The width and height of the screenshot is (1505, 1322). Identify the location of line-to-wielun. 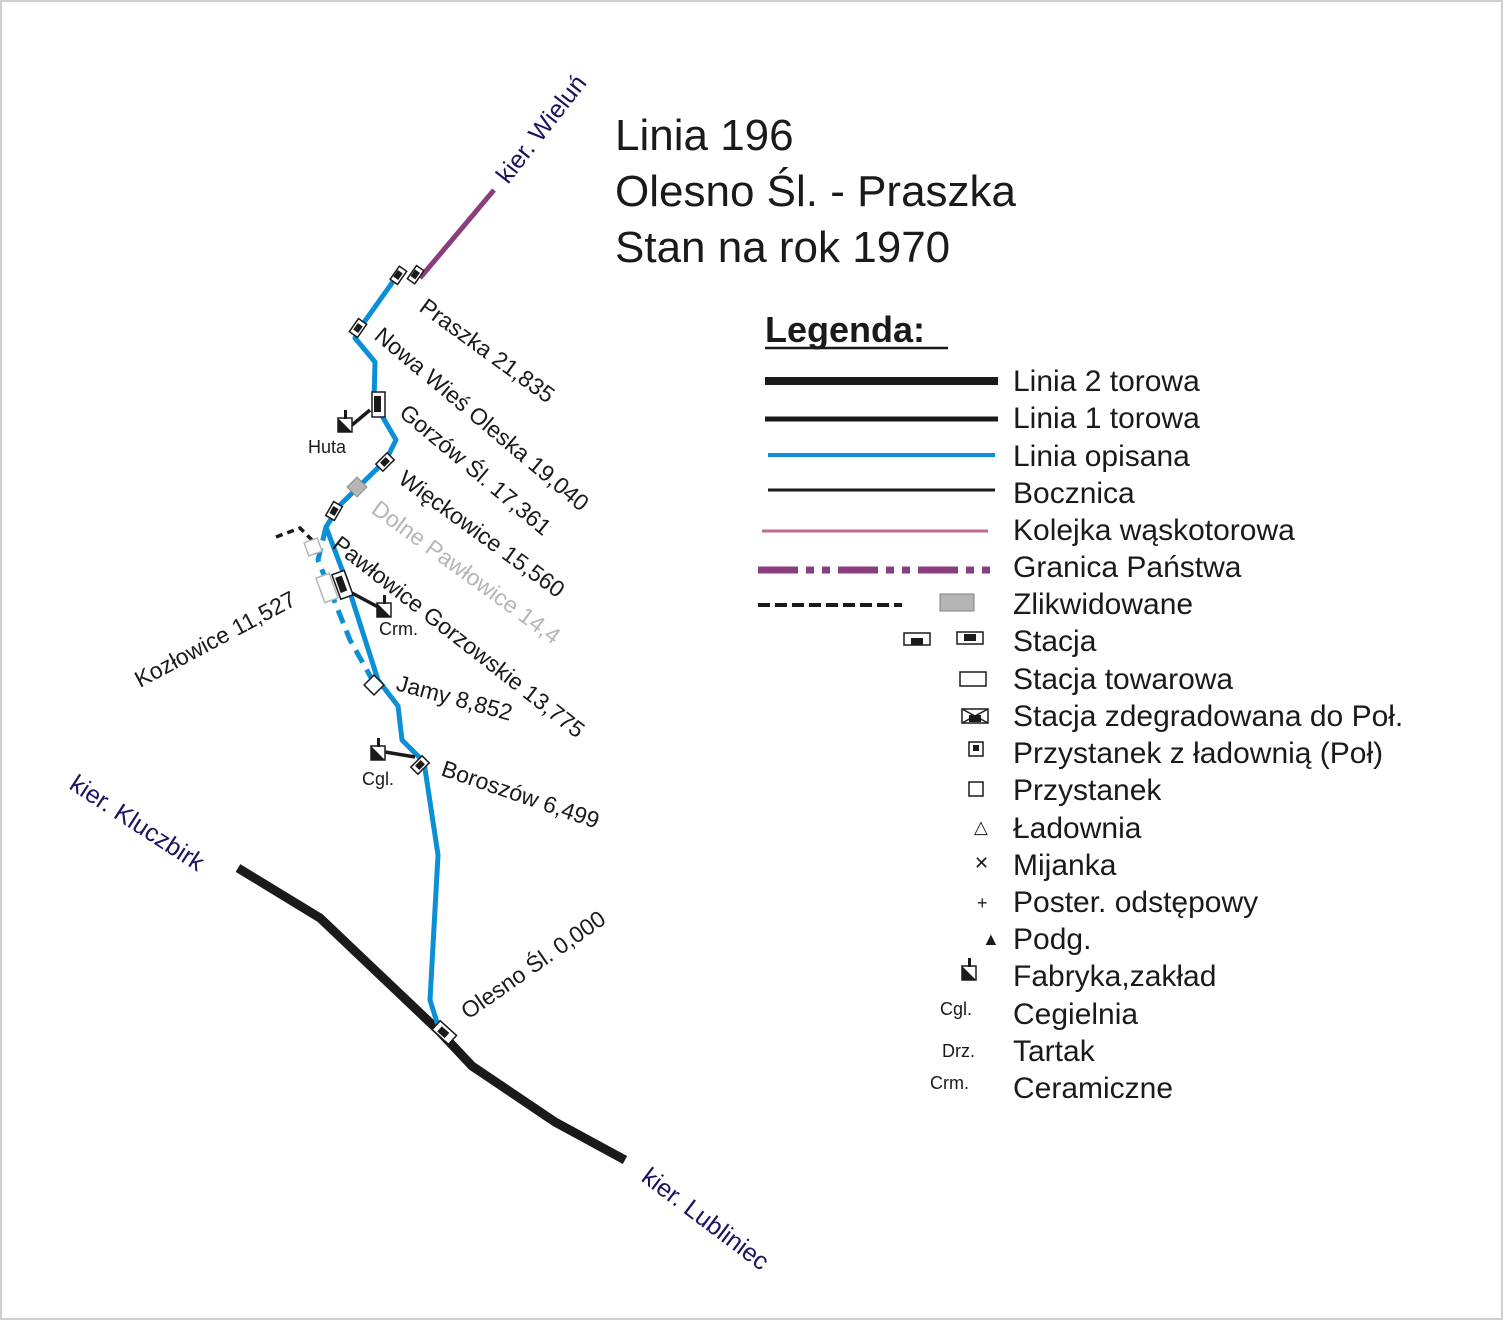
(457, 234).